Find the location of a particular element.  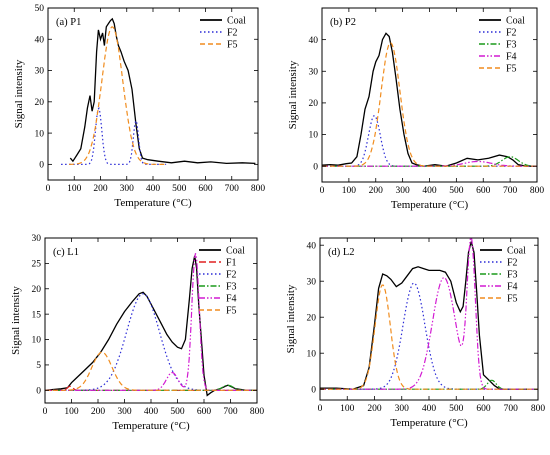

series-line-f4 is located at coordinates (429, 314).